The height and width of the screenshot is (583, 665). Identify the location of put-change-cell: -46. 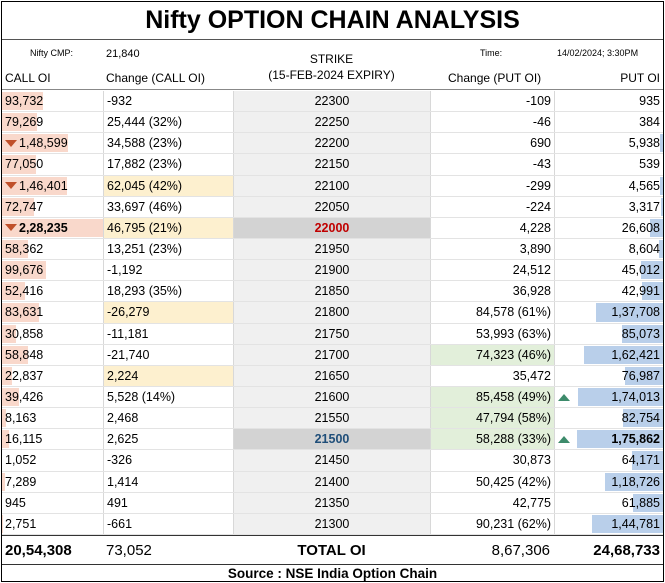
(492, 122).